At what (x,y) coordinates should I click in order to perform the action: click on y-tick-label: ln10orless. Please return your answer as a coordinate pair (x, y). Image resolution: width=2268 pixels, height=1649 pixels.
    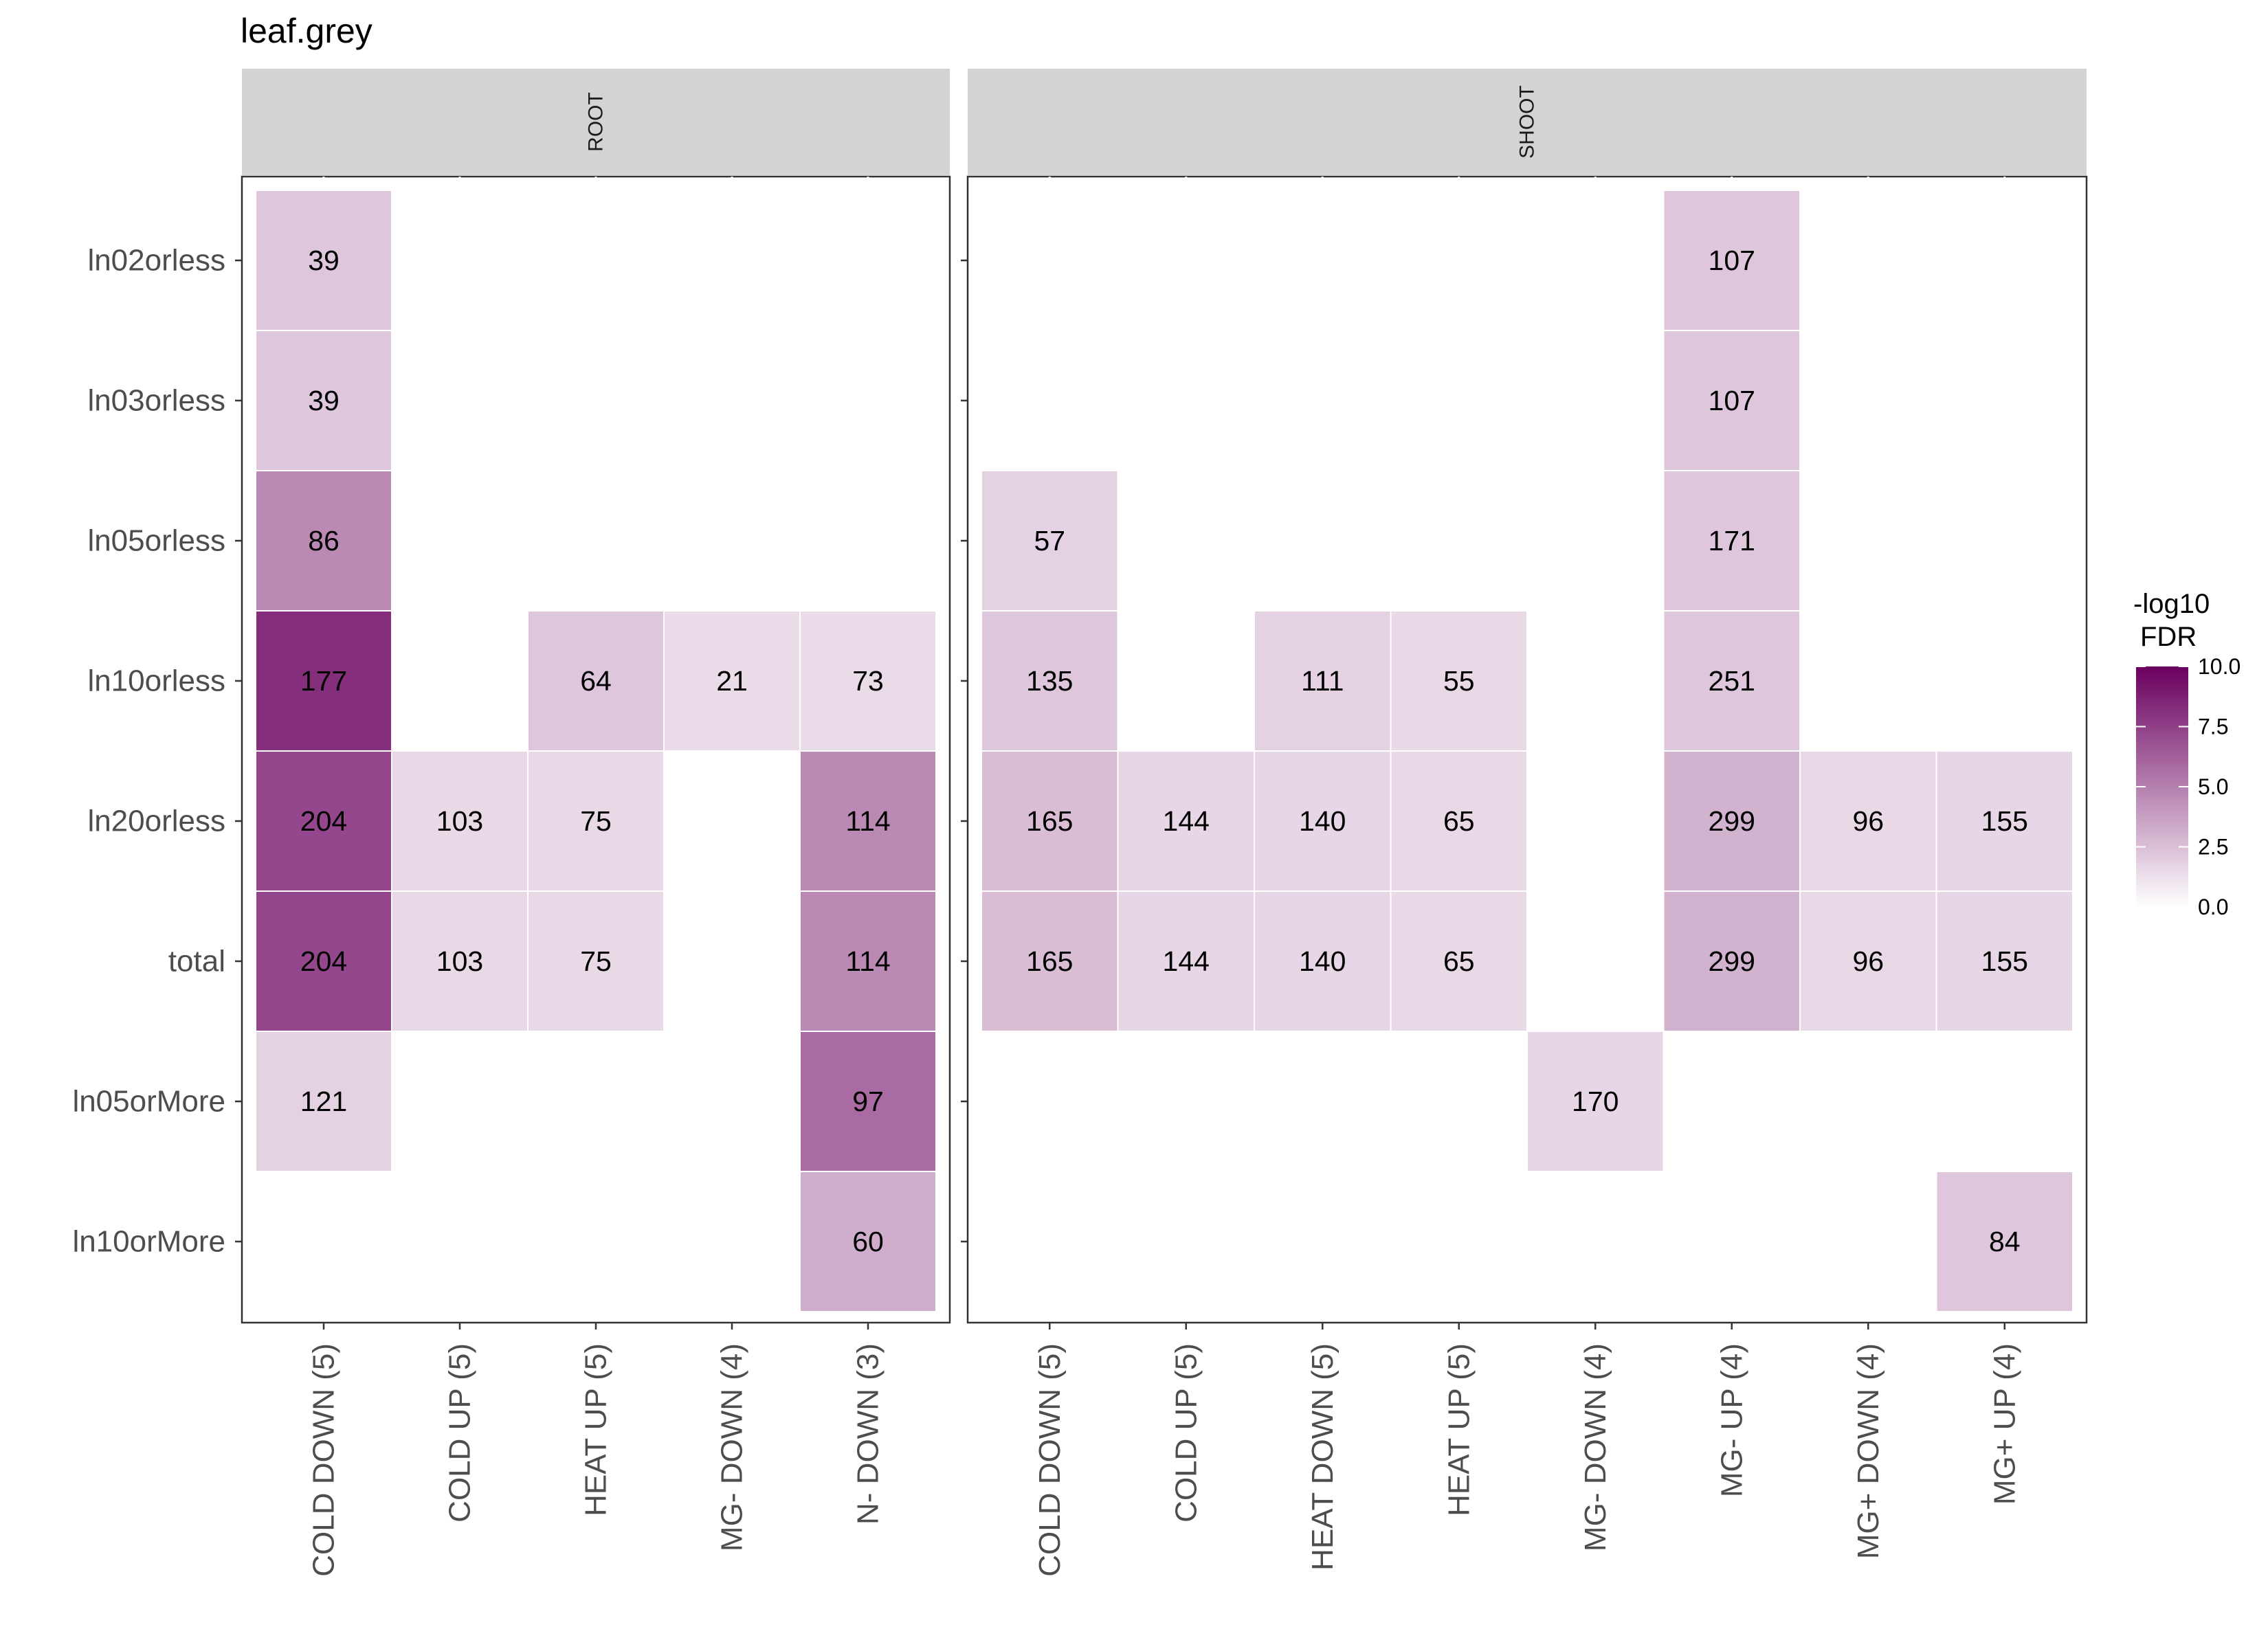
    Looking at the image, I should click on (156, 681).